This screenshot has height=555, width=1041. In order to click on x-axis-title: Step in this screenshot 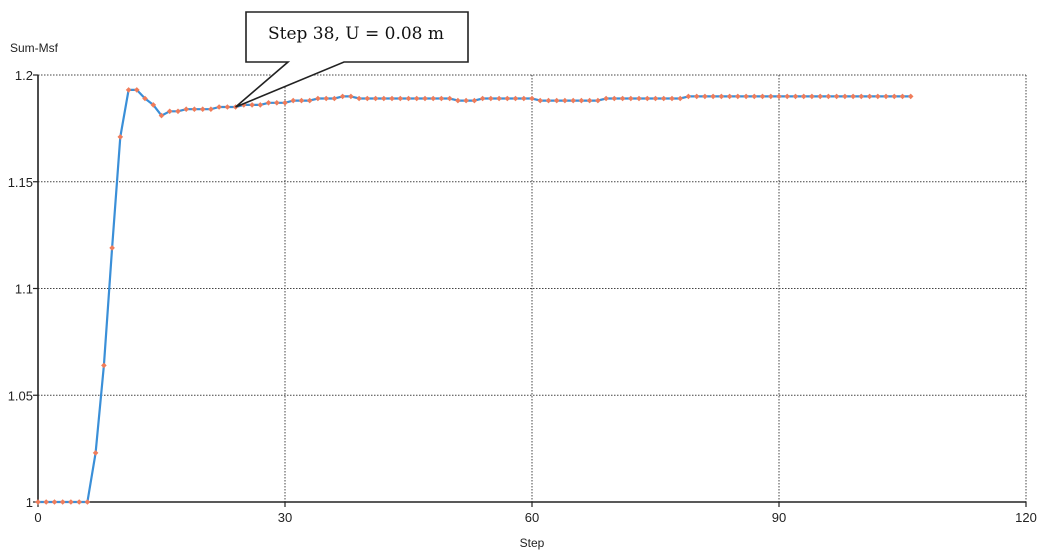, I will do `click(532, 543)`.